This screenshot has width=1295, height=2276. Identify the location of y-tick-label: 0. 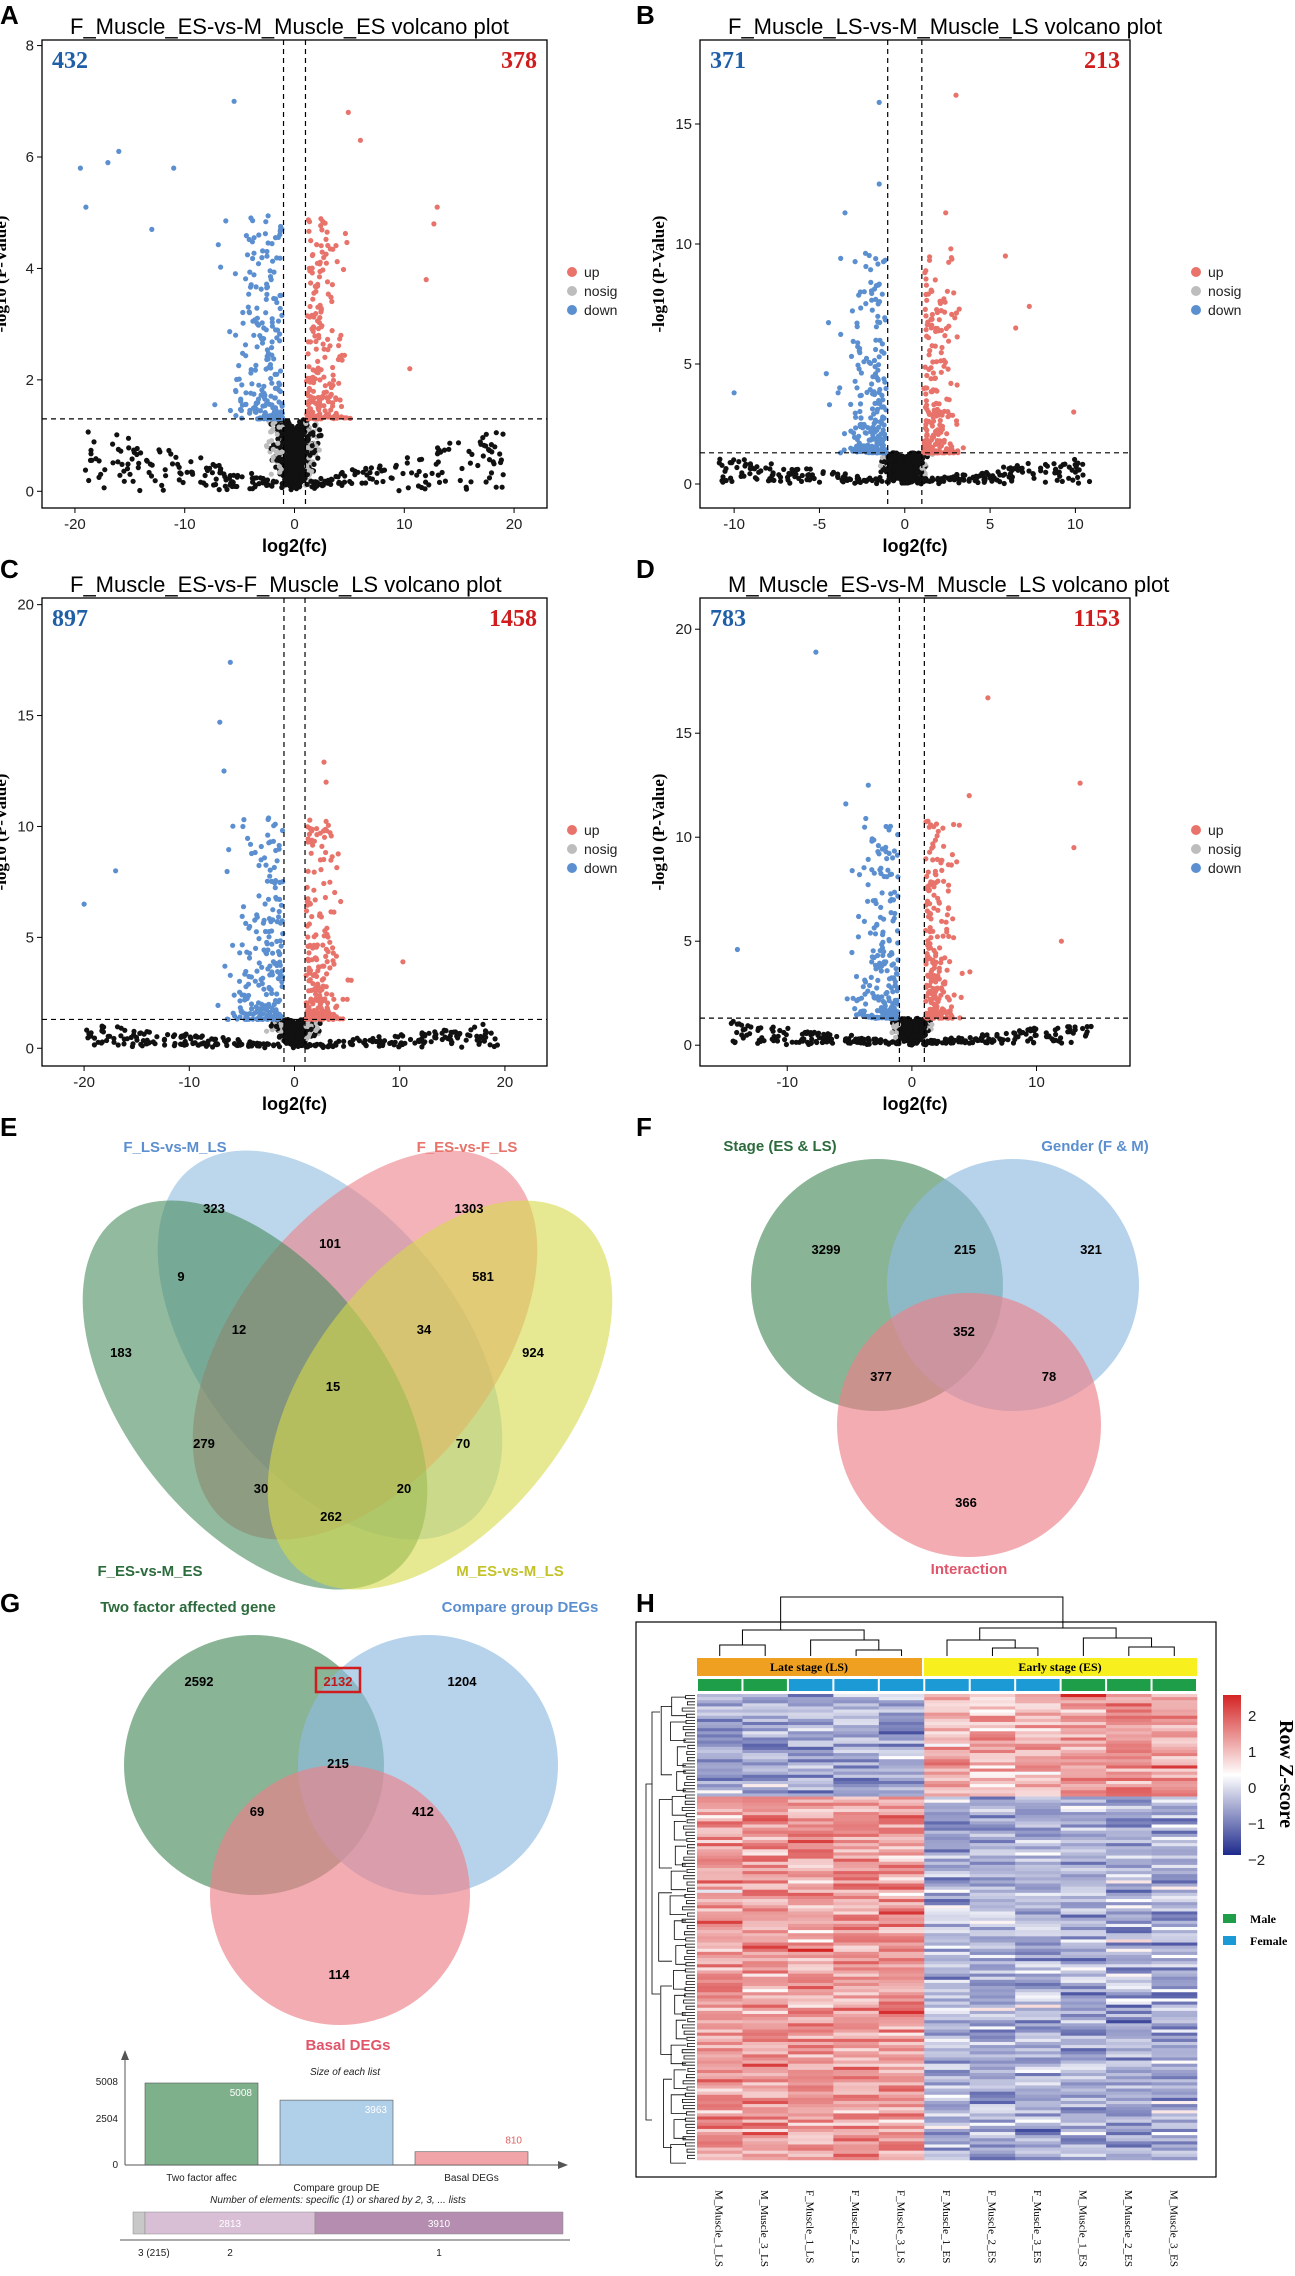
(688, 484).